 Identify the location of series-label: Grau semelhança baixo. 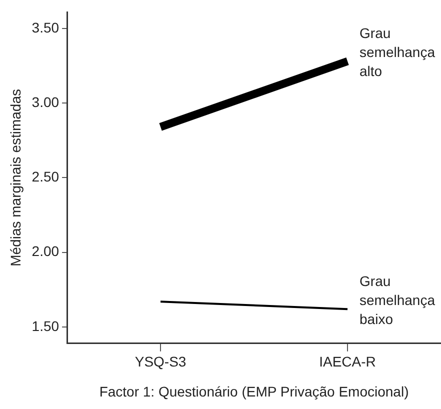
(398, 299).